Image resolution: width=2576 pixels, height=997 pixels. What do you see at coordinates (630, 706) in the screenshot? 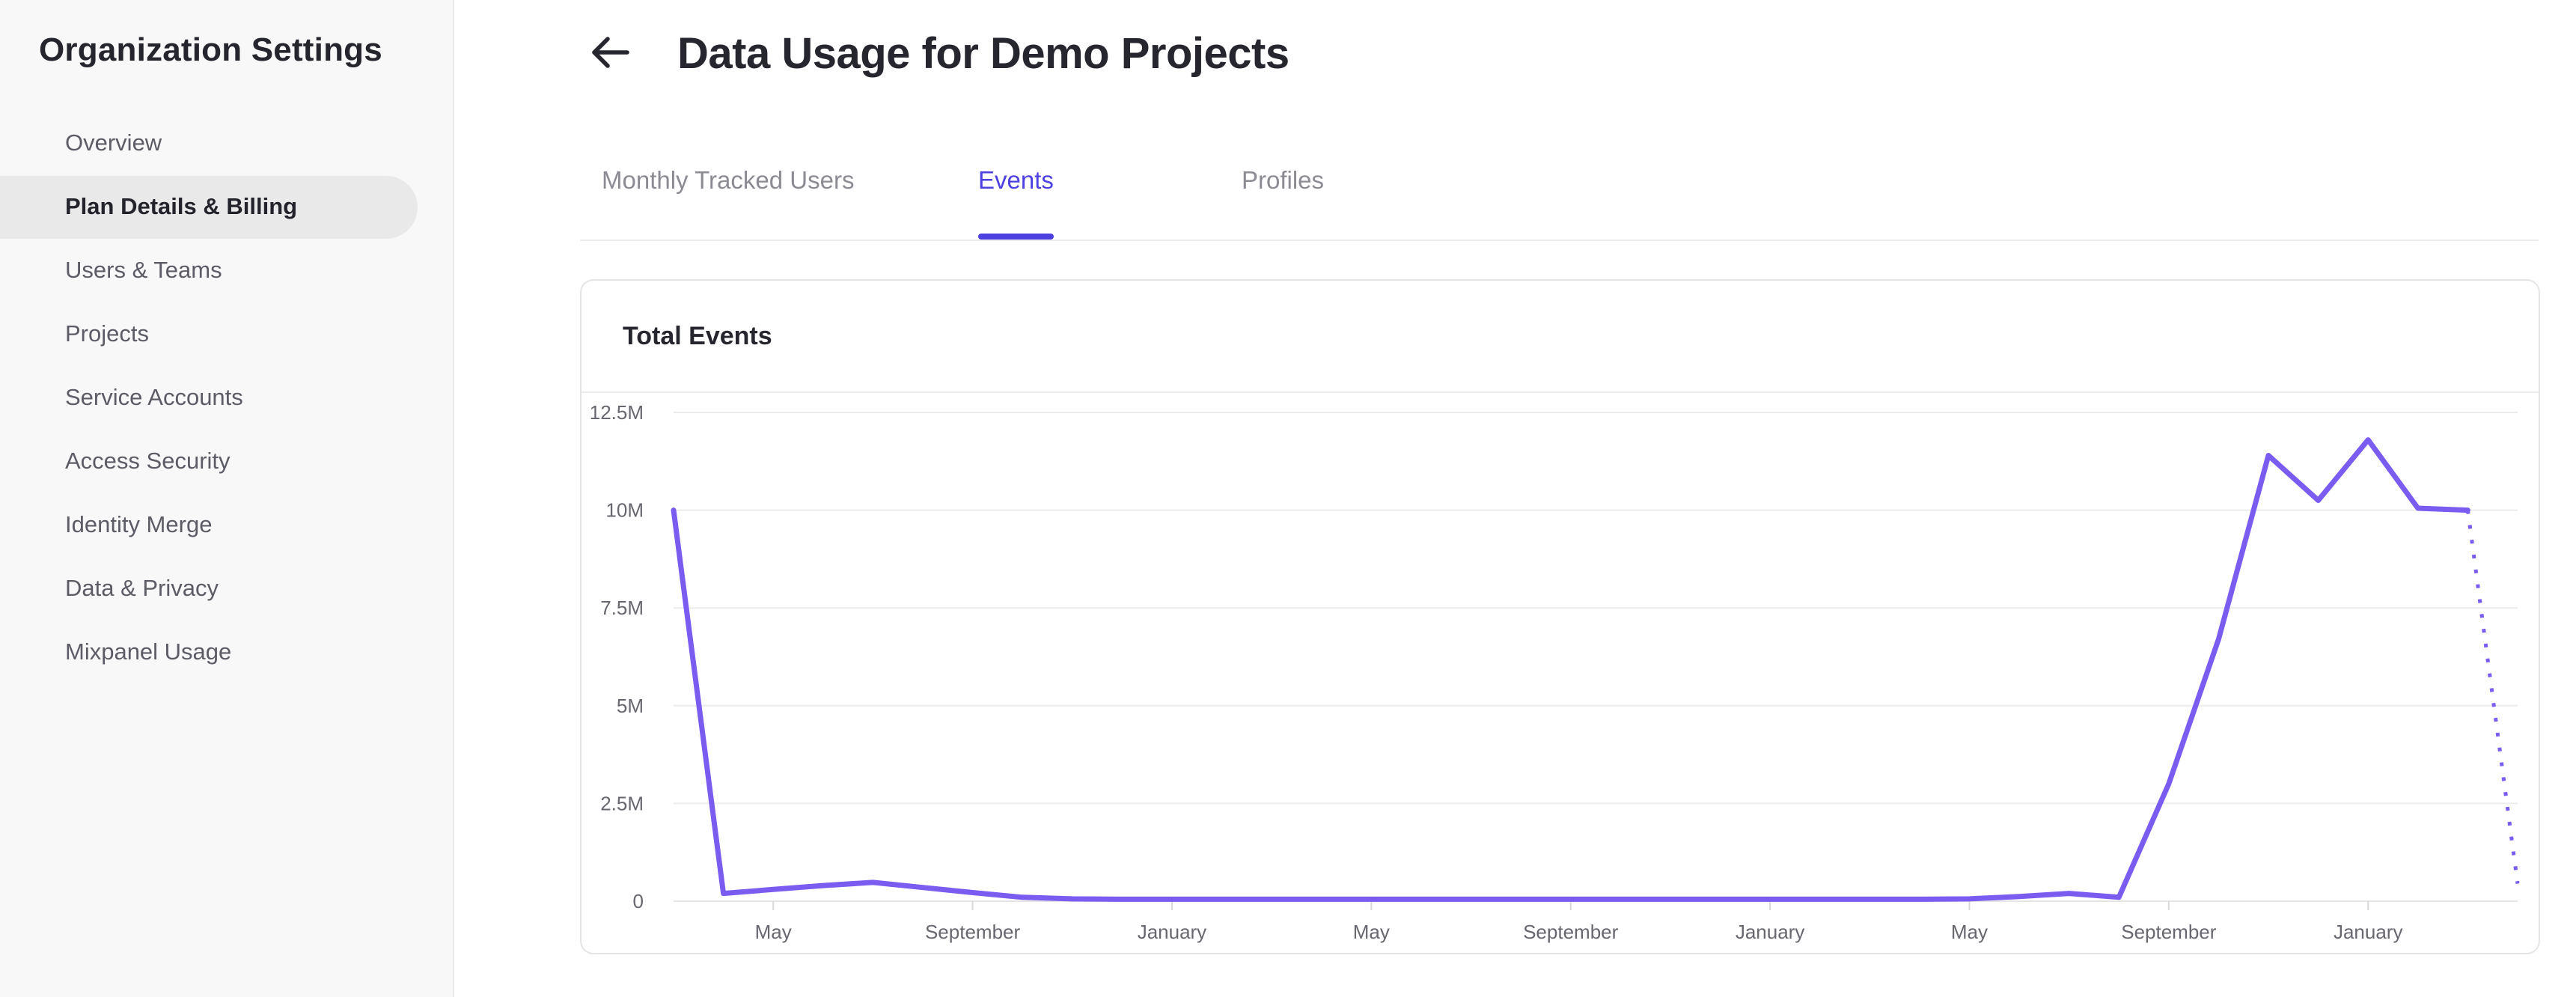
I see `y-axis-label: 5M` at bounding box center [630, 706].